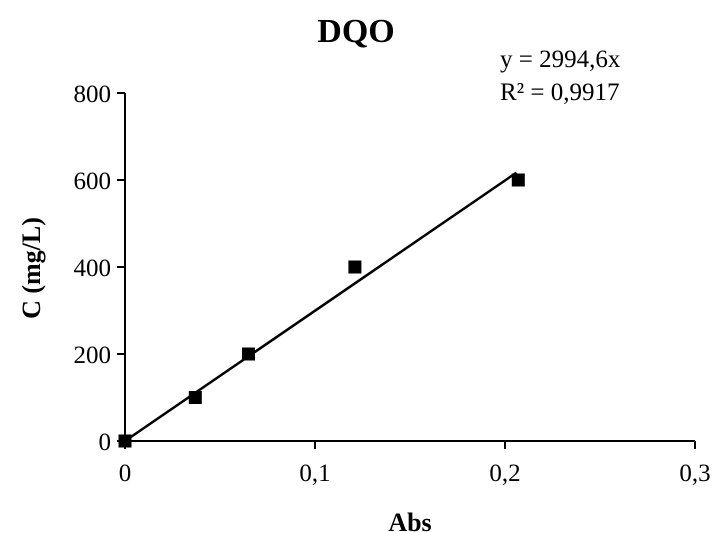 The image size is (712, 533). I want to click on y-tick-label: 600, so click(93, 181).